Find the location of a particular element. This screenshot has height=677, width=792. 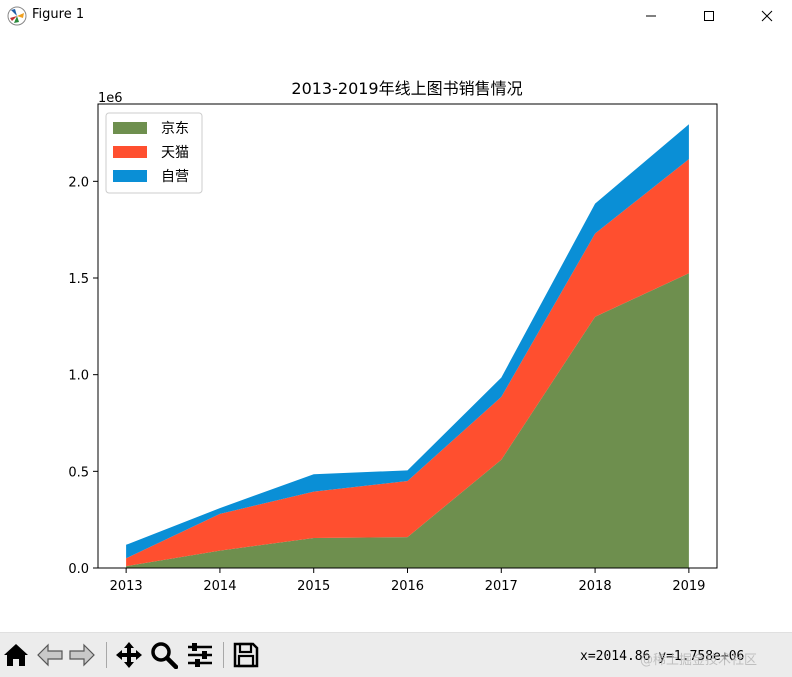

back-icon is located at coordinates (50, 655).